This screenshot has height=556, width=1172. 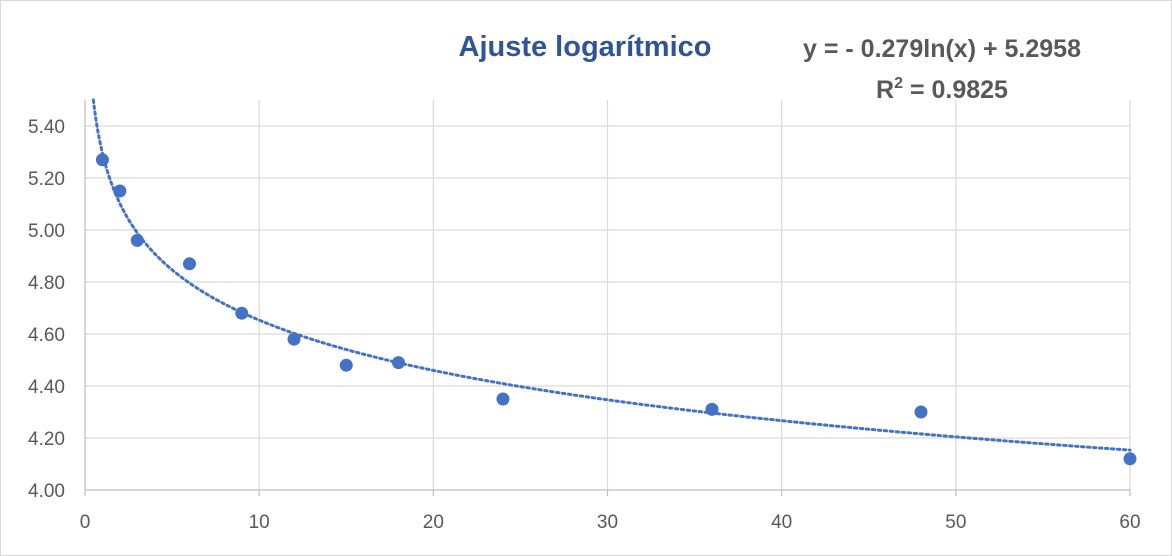 I want to click on x-tick-label: 50, so click(x=955, y=522).